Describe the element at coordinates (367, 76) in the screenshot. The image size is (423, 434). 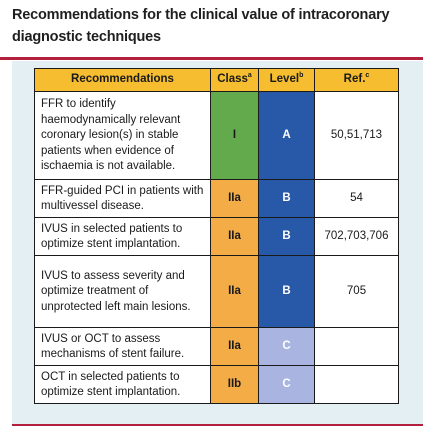
I see `ref-footnote-marker: c` at that location.